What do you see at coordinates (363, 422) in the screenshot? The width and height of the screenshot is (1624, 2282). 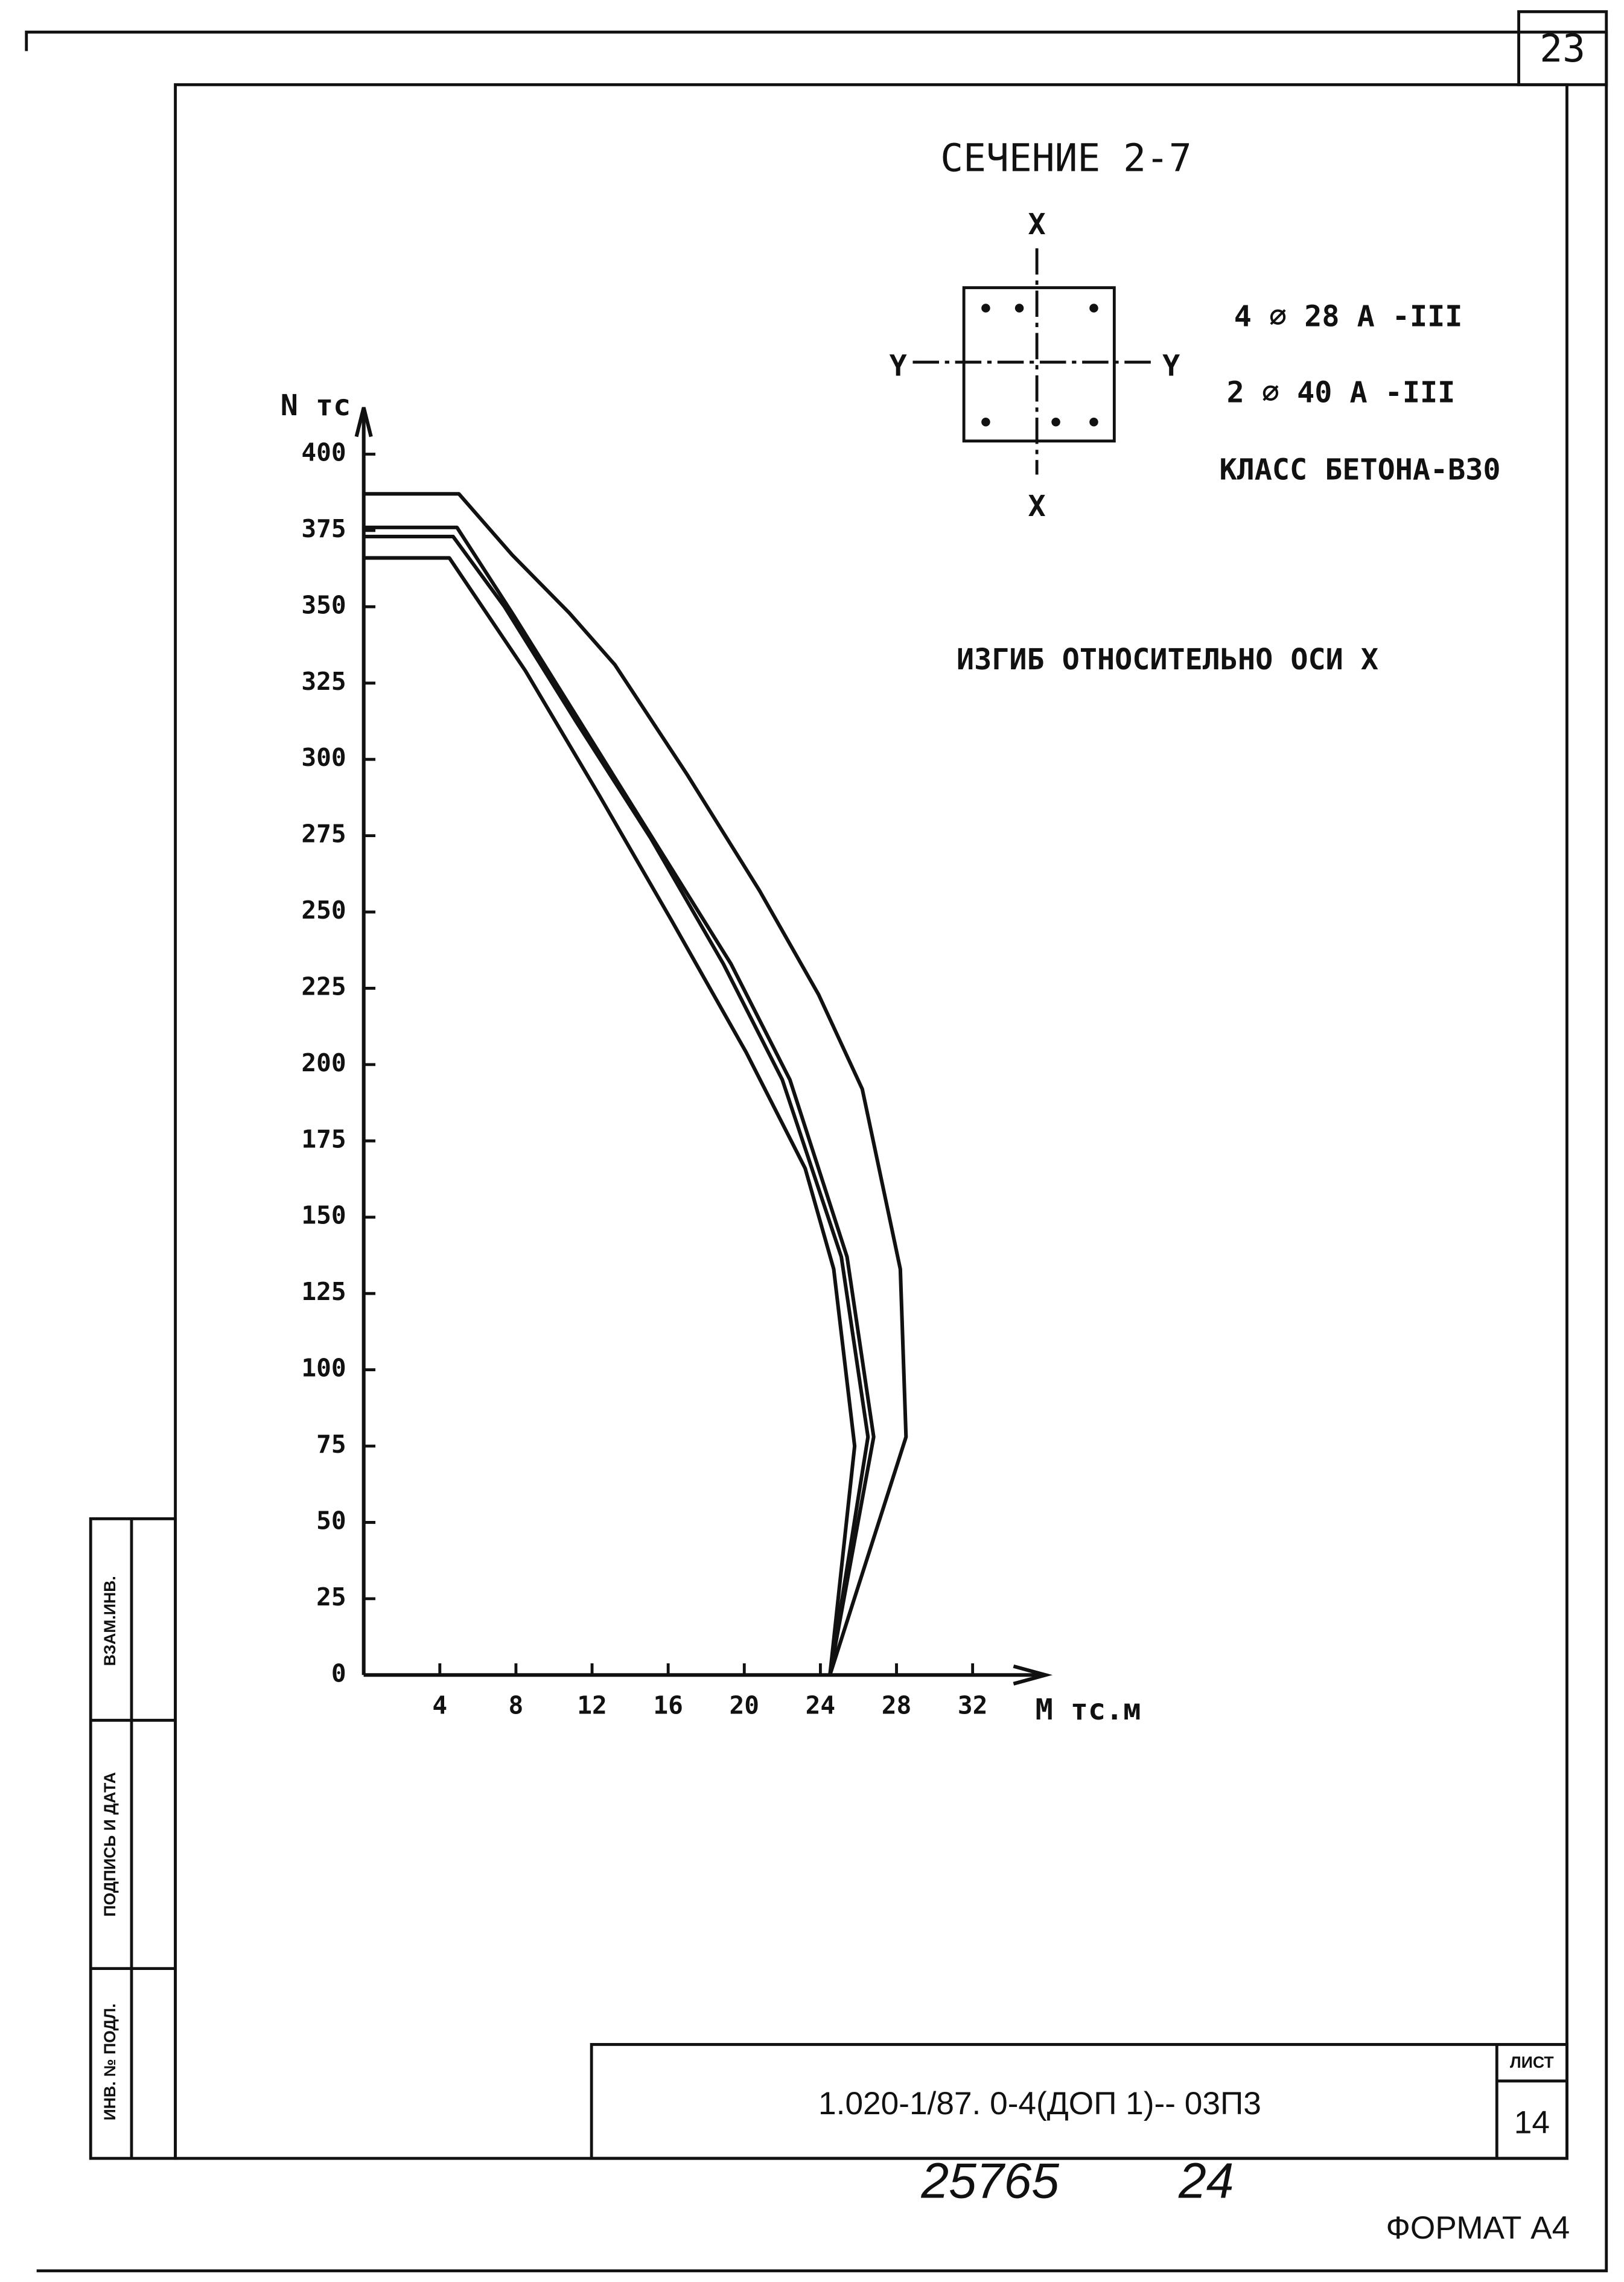 I see `y-axis-arrow` at bounding box center [363, 422].